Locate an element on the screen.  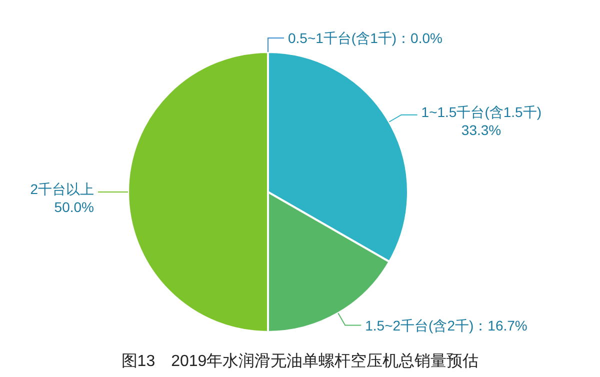
slice-label: 1.5~2千台(含2千)：16.7% is located at coordinates (446, 325).